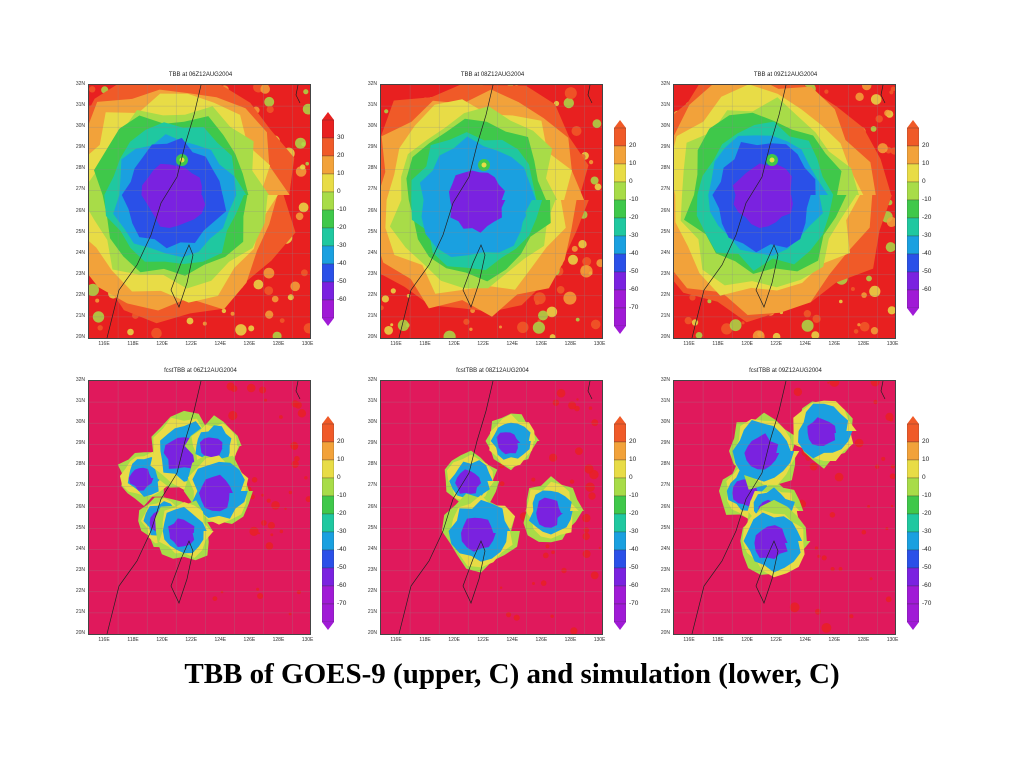  What do you see at coordinates (492, 371) in the screenshot?
I see `panel-title: fcstTBB at 08Z12AUG2004` at bounding box center [492, 371].